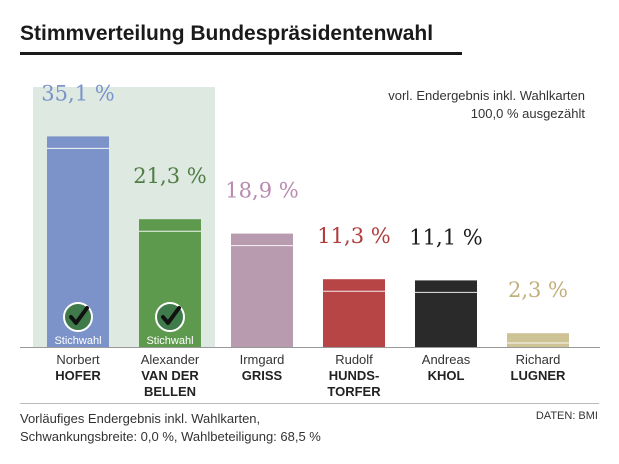  I want to click on value-label: 11,1 %, so click(445, 237).